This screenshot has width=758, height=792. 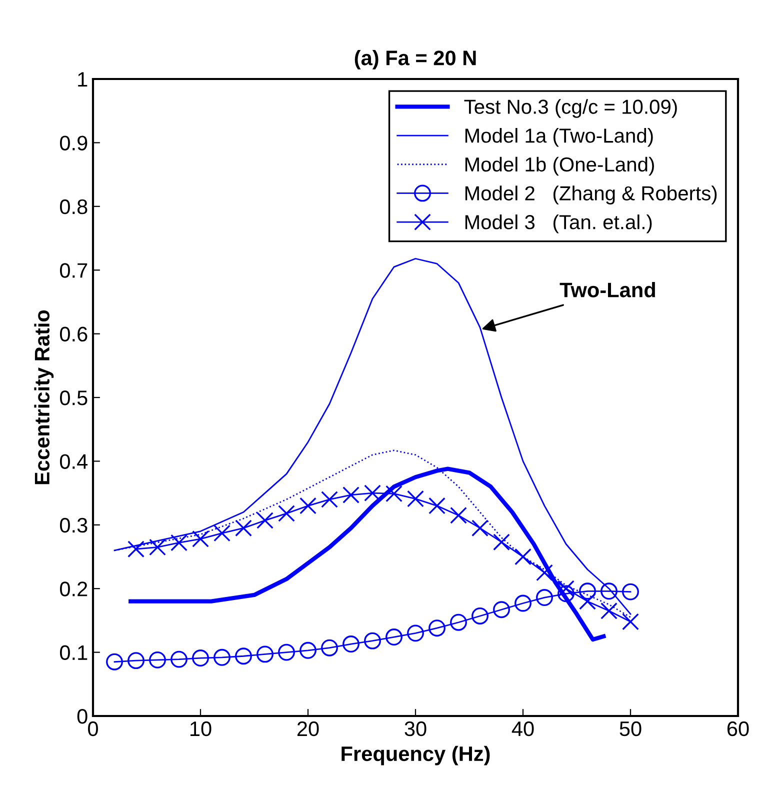 I want to click on y-tick-label: 0.5, so click(x=74, y=398).